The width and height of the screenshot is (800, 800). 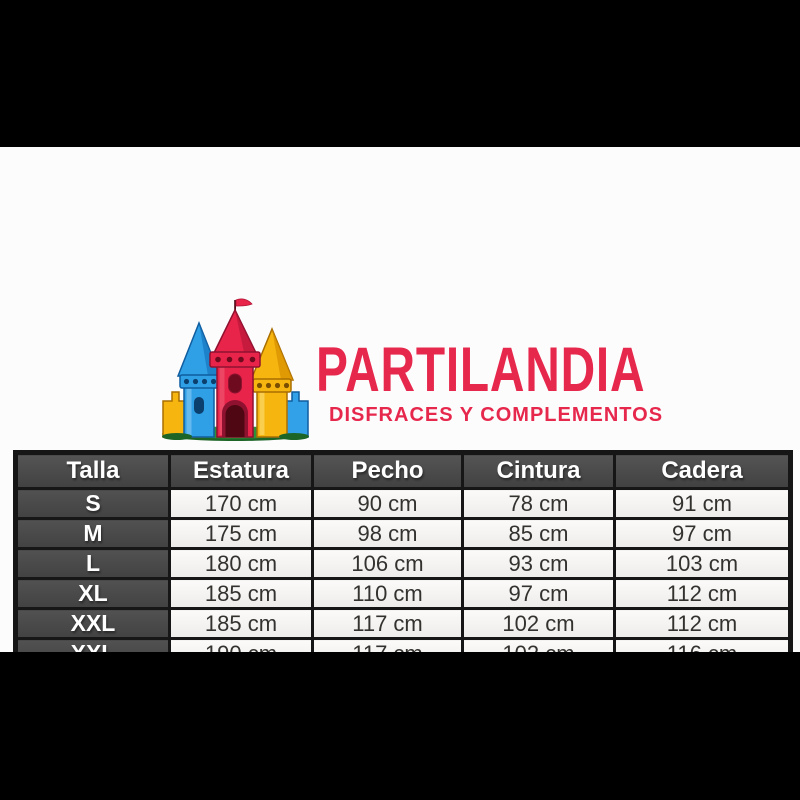 I want to click on column-header-cadera: Cadera, so click(x=702, y=470).